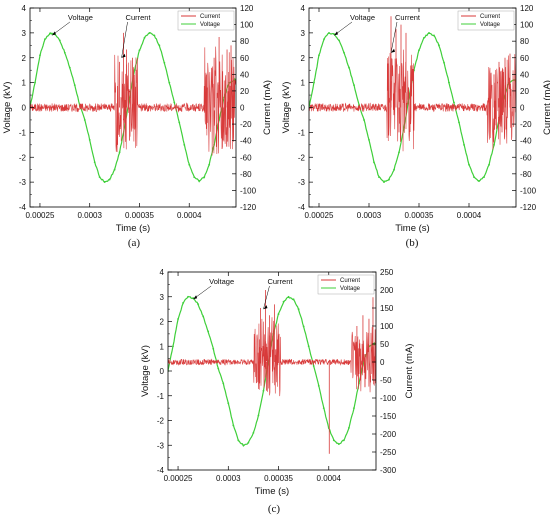  I want to click on y-right-tick-label: -200, so click(388, 434).